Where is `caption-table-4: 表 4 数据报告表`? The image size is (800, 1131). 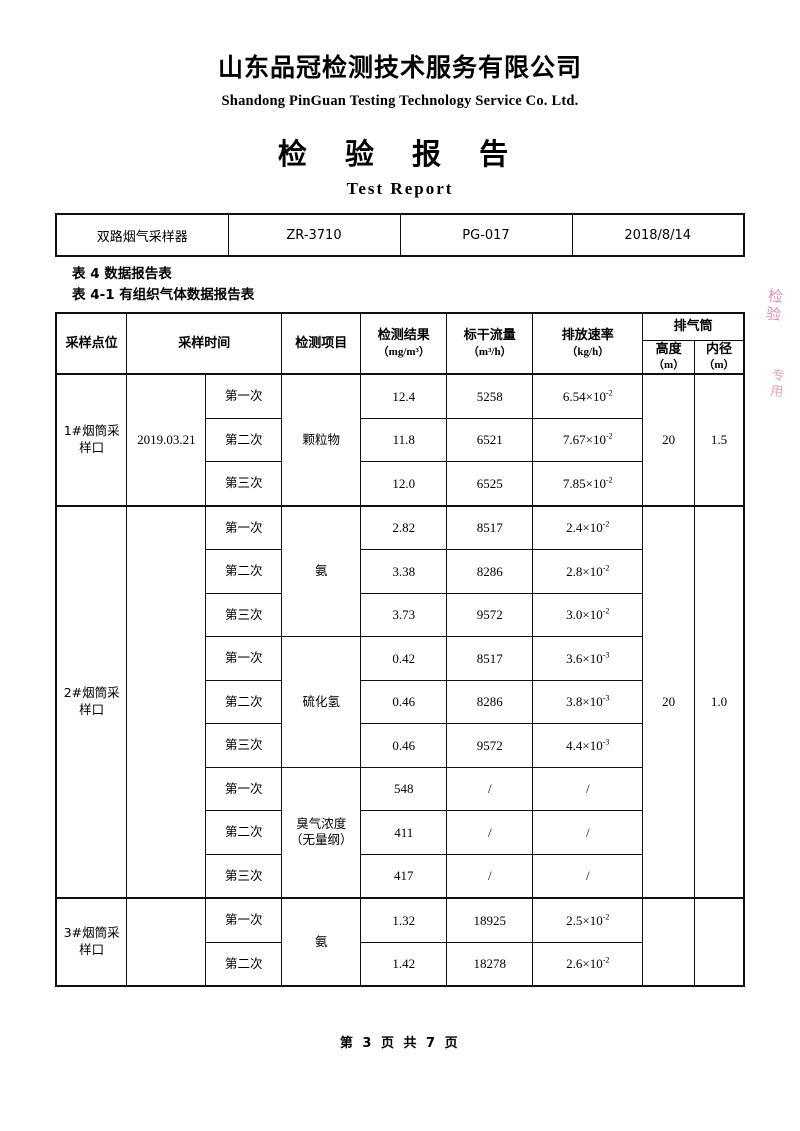 caption-table-4: 表 4 数据报告表 is located at coordinates (122, 274).